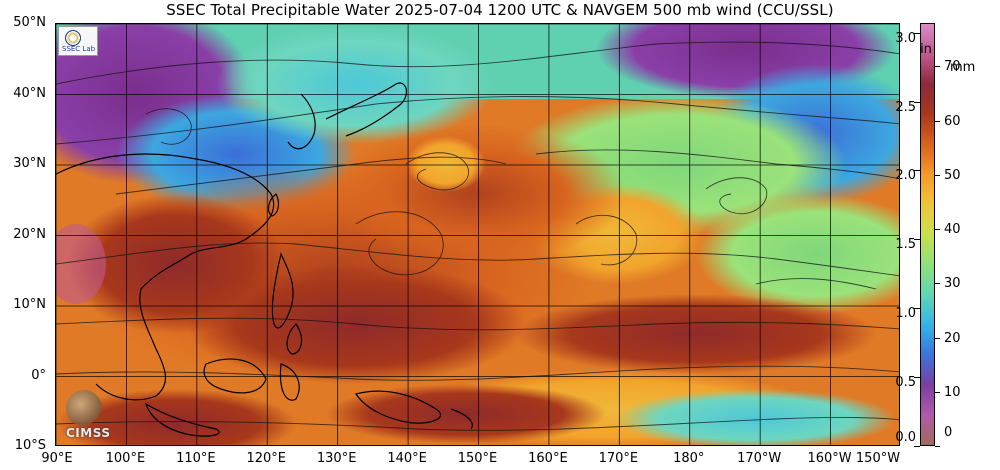  Describe the element at coordinates (963, 67) in the screenshot. I see `colorbar-mm-unit: mm` at that location.